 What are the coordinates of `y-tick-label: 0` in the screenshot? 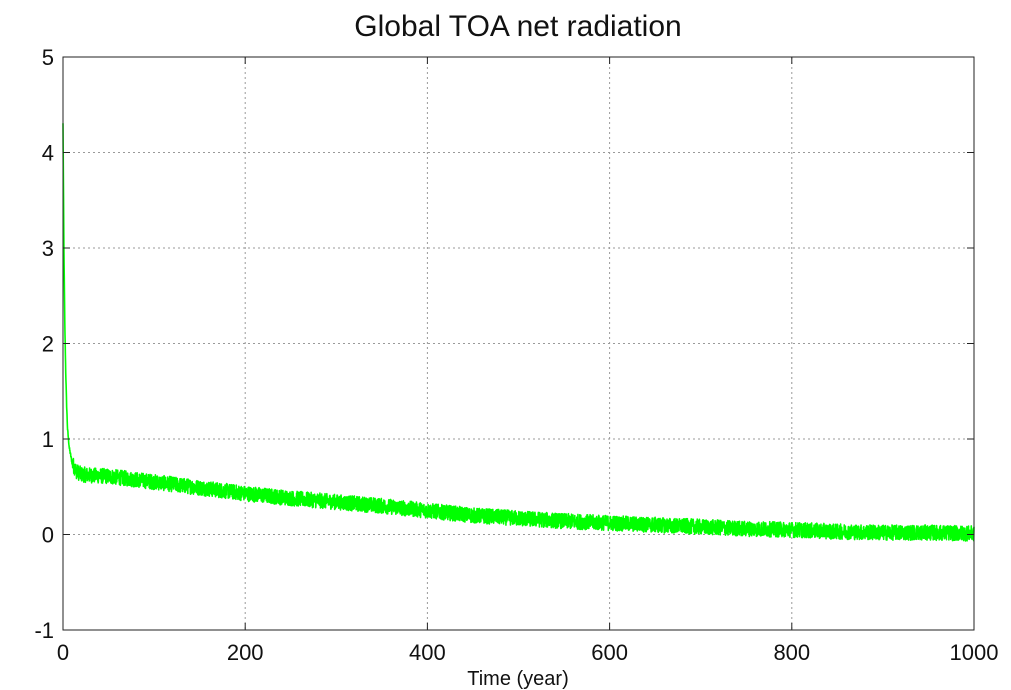 It's located at (48, 535).